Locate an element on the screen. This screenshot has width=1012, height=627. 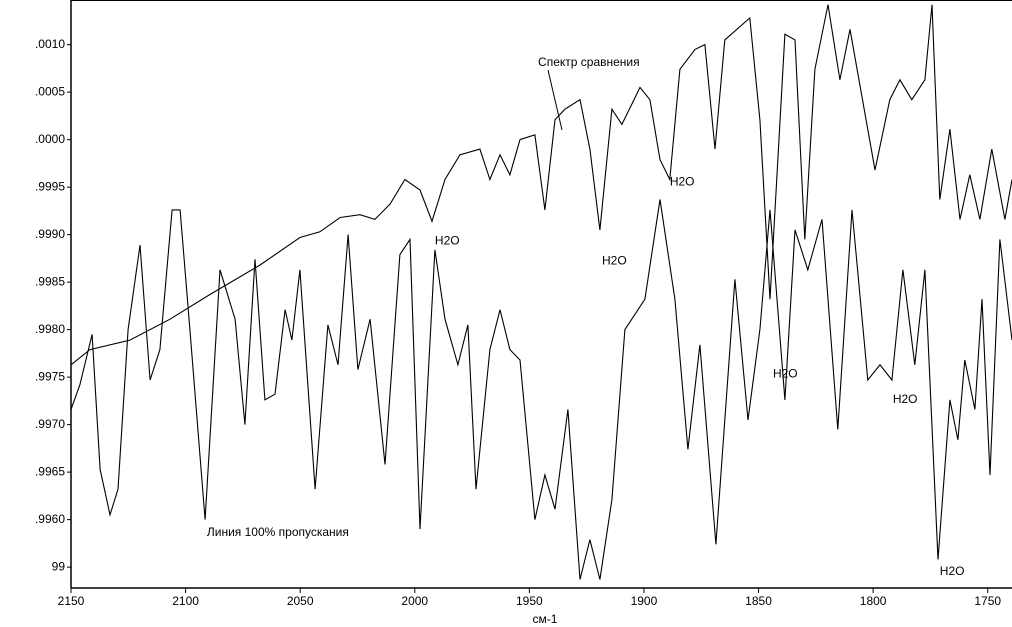
y-tick-label: .9970 is located at coordinates (50, 424).